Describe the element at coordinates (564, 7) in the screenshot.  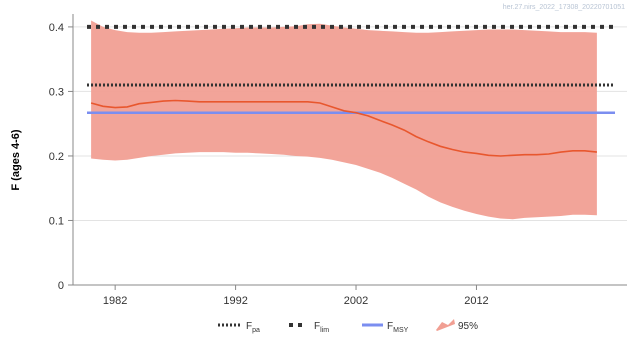
I see `watermark-text: her.27.nirs_2022_17308_20220701051` at that location.